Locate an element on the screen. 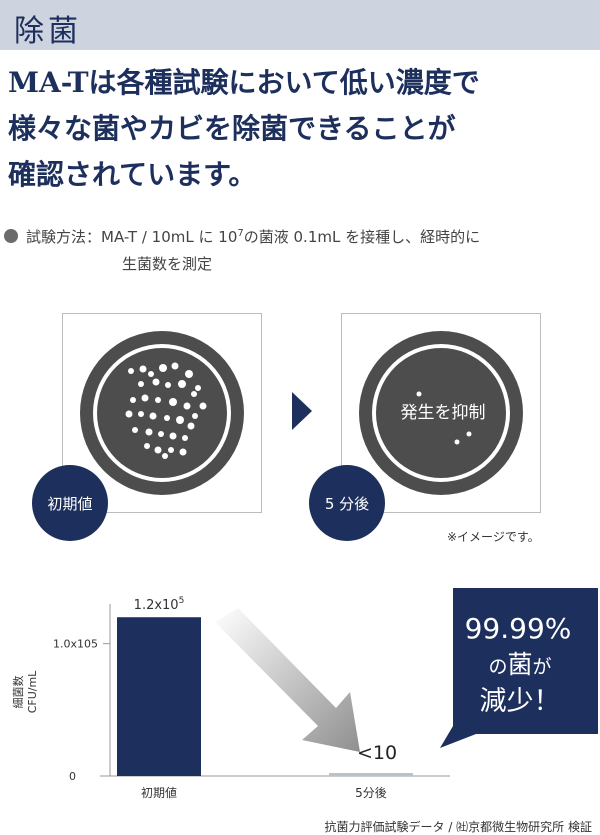  headline-line: MA-Tは各種試験において低い濃度で is located at coordinates (244, 82).